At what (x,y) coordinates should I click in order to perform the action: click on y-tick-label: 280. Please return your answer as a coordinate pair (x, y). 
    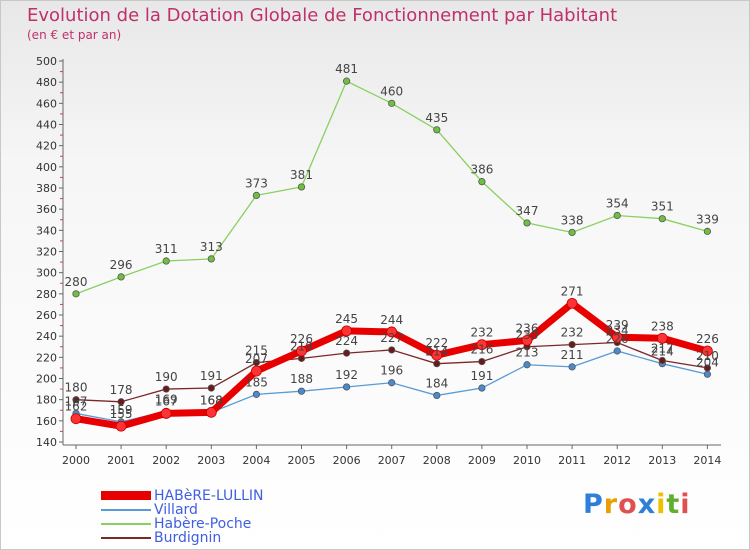
    Looking at the image, I should click on (46, 294).